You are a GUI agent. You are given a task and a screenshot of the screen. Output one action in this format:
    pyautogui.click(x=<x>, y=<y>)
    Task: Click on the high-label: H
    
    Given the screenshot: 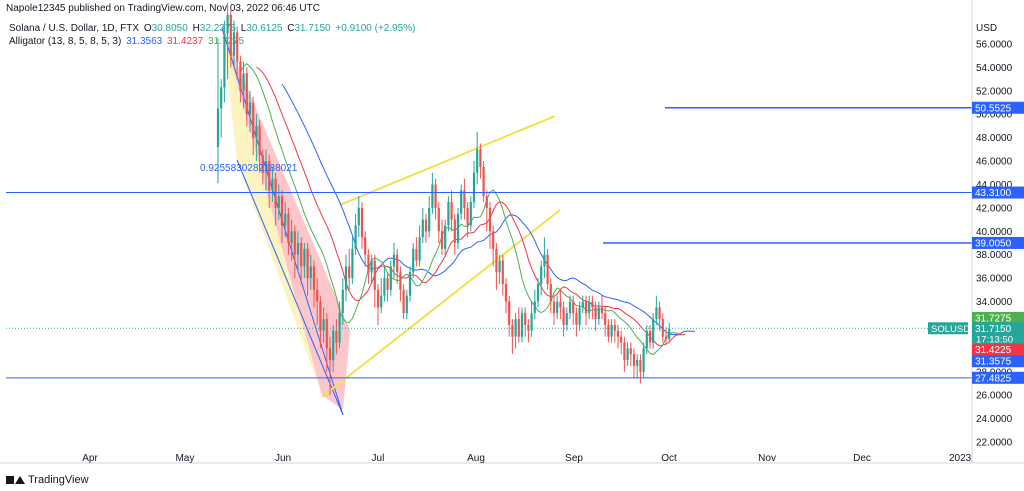 What is the action you would take?
    pyautogui.click(x=196, y=28)
    